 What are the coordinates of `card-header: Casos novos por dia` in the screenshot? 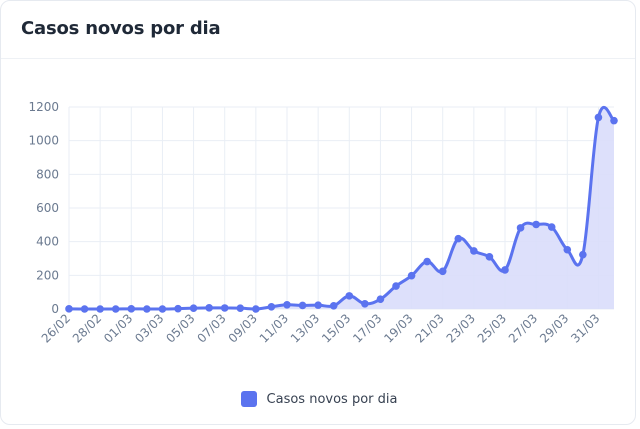 It's located at (318, 30).